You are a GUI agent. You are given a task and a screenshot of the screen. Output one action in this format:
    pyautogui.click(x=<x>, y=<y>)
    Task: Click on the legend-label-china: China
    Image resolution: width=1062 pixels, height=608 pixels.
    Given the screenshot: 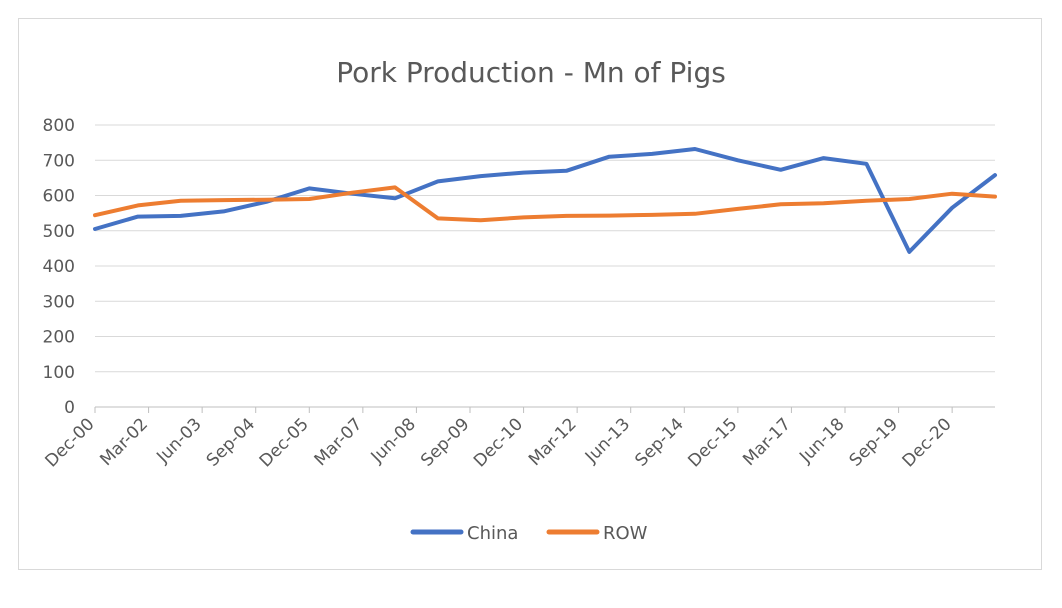 What is the action you would take?
    pyautogui.click(x=492, y=533)
    